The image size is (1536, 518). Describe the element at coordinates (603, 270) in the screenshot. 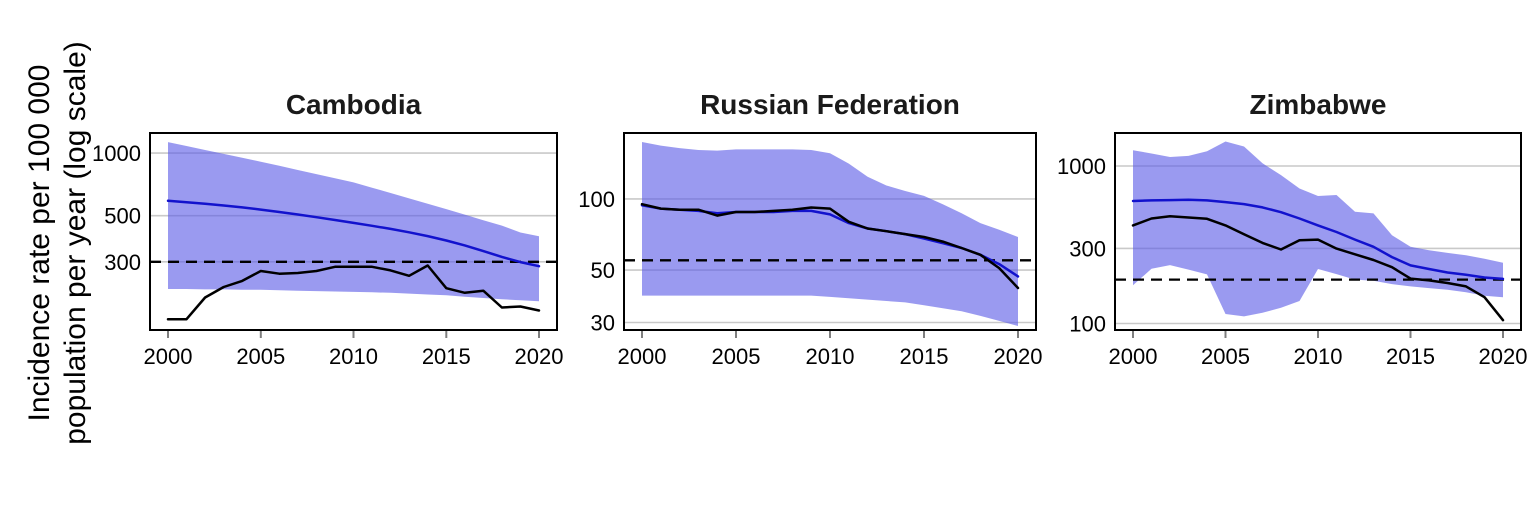

I see `y-tick-label: 50` at that location.